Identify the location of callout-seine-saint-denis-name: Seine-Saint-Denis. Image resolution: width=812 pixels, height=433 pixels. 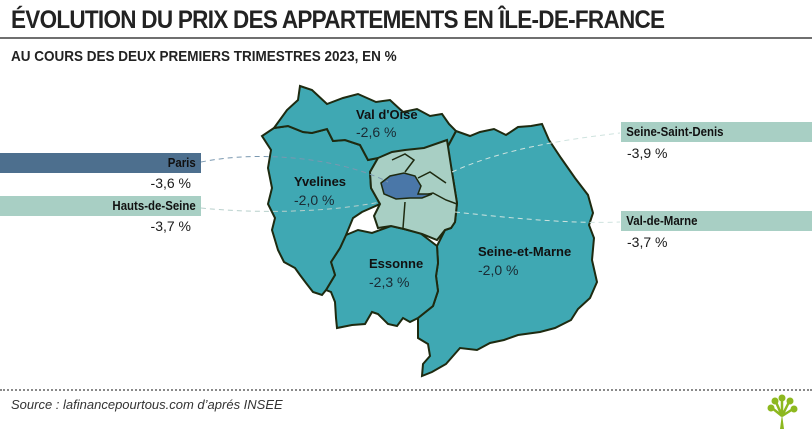
(675, 131).